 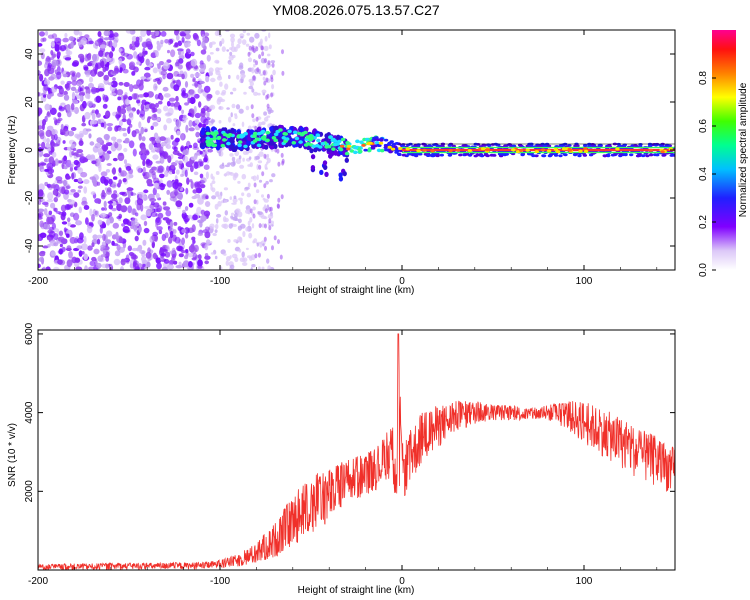 What do you see at coordinates (356, 590) in the screenshot?
I see `snr-xlabel: Height of straight line (km)` at bounding box center [356, 590].